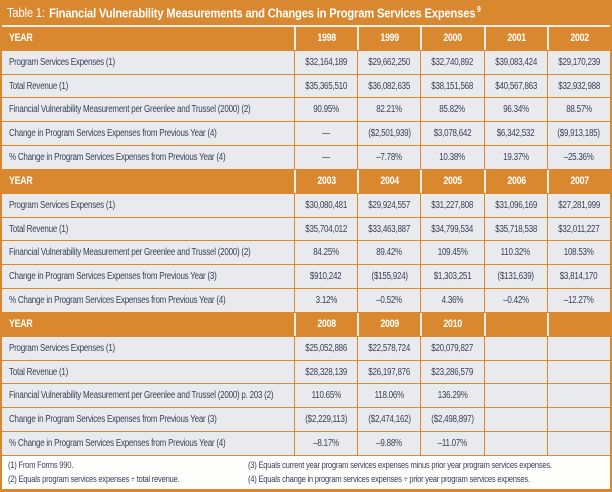  Describe the element at coordinates (389, 134) in the screenshot. I see `value-cell: ($2,501,939)` at that location.